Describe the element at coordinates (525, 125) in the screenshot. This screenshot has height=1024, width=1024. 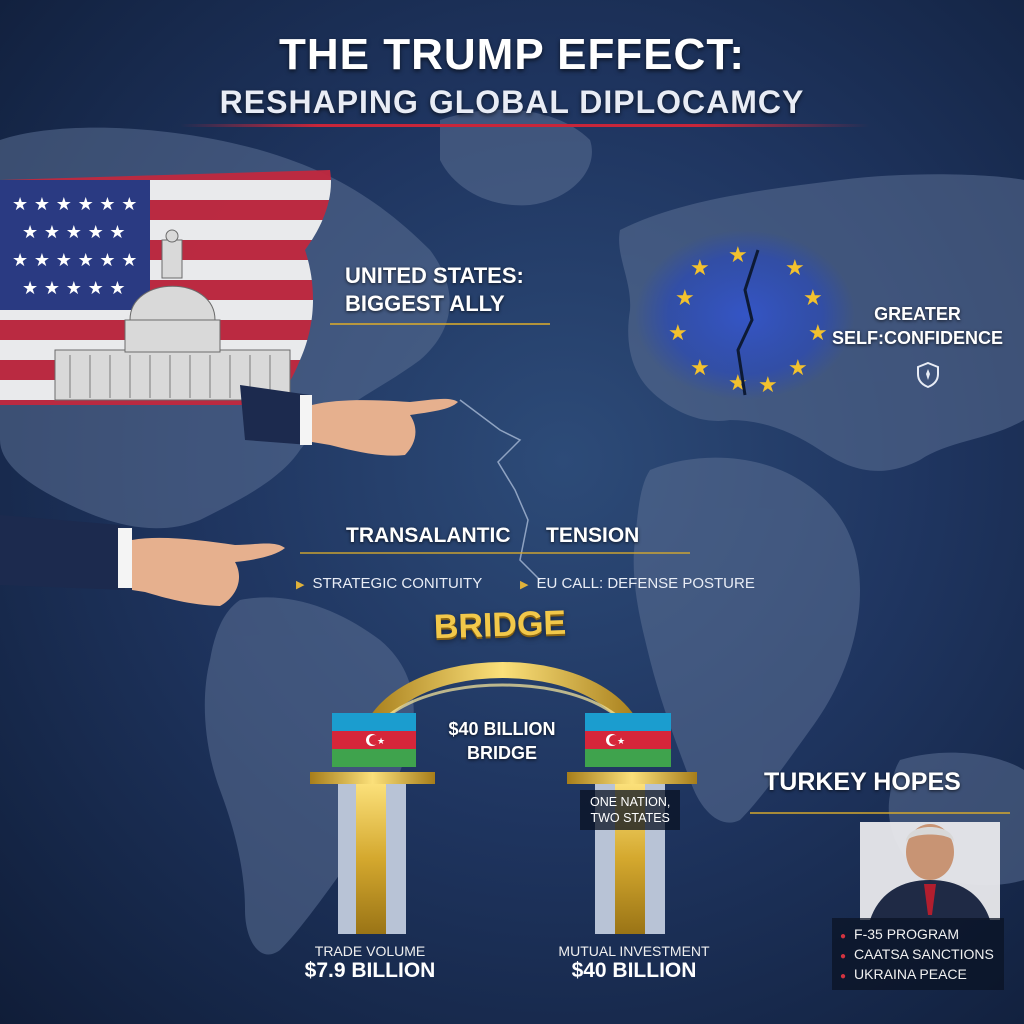
I see `title-divider` at that location.